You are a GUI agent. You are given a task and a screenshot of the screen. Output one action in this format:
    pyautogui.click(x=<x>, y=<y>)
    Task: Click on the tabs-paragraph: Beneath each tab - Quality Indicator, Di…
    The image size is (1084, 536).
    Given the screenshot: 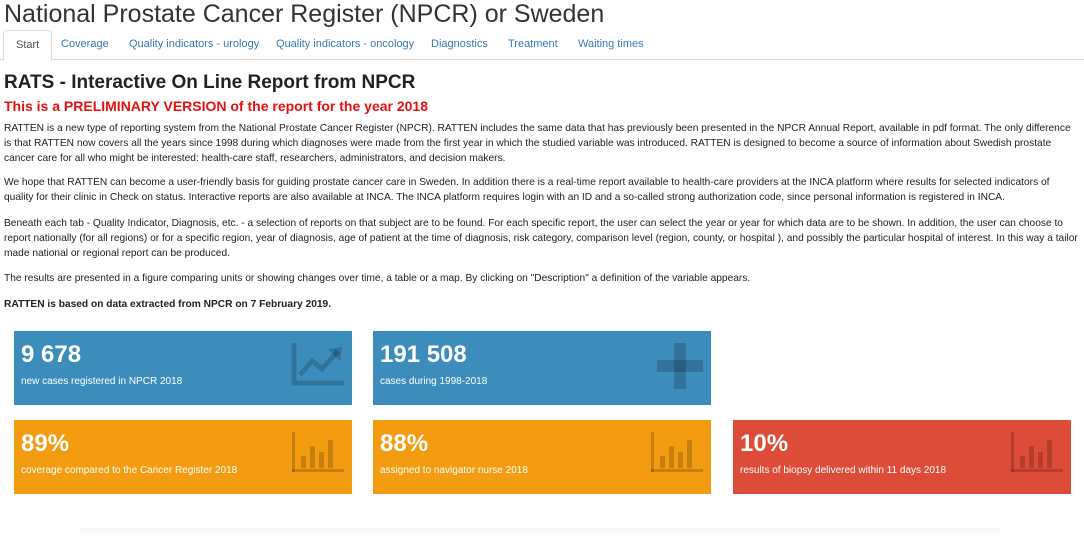 What is the action you would take?
    pyautogui.click(x=541, y=238)
    